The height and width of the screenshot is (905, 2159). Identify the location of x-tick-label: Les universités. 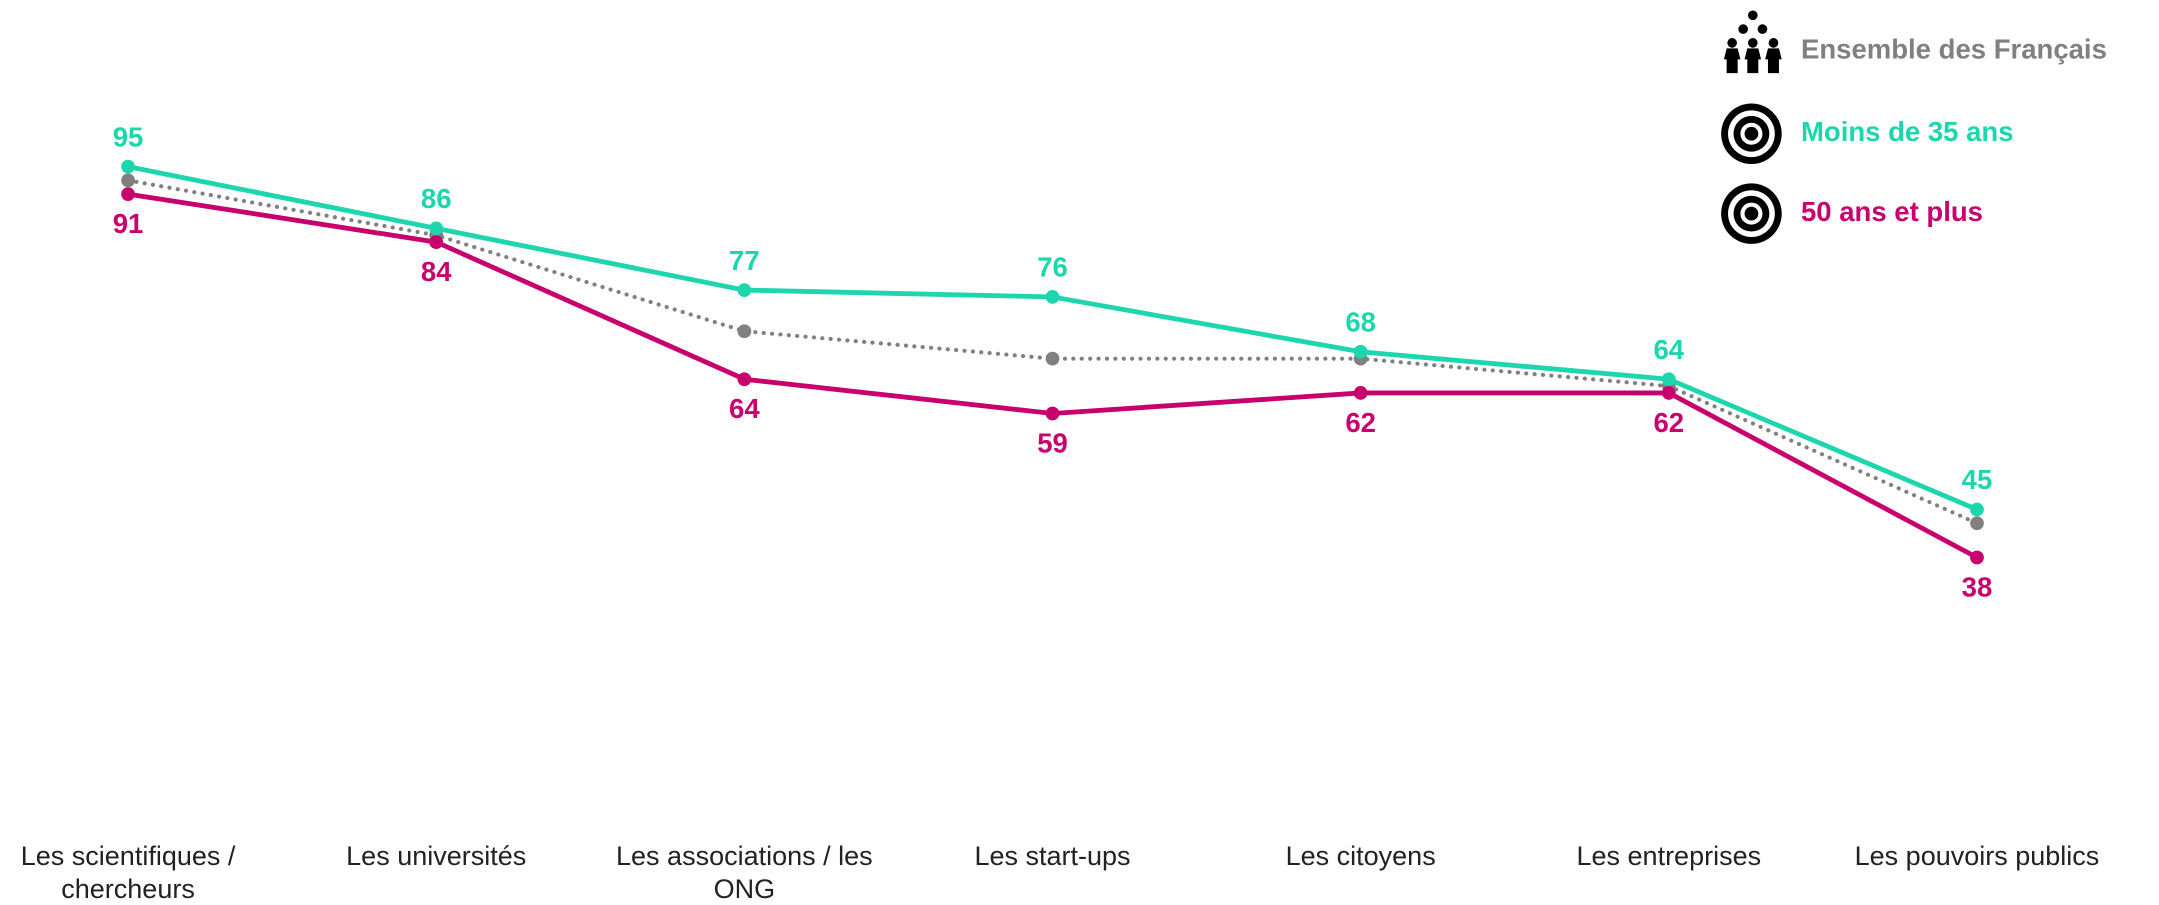
(436, 855).